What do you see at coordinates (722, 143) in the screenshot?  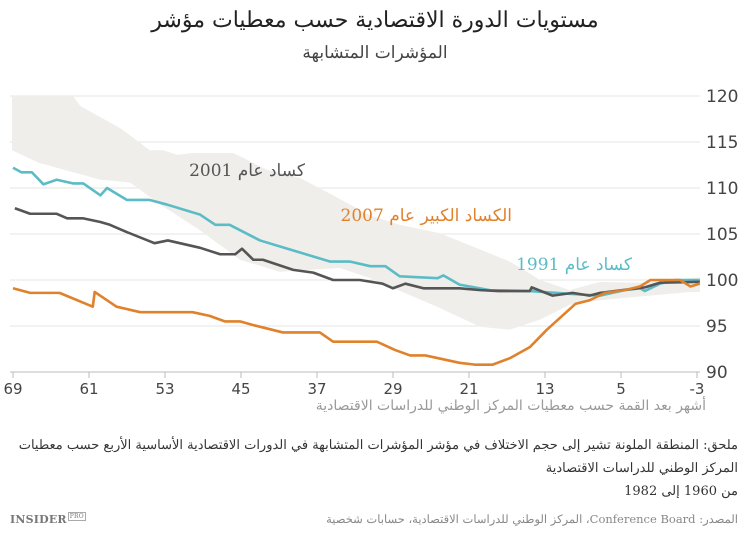 I see `y-tick-label: 115` at bounding box center [722, 143].